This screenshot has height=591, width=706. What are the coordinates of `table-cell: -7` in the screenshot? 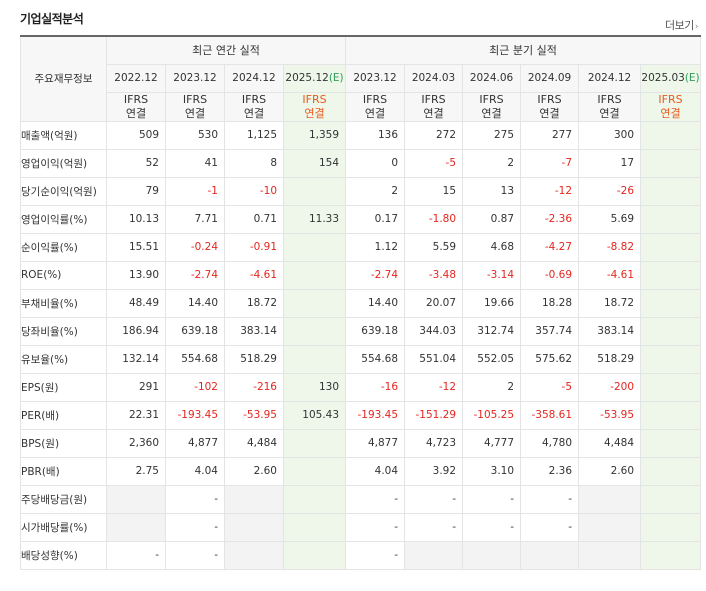 It's located at (550, 163).